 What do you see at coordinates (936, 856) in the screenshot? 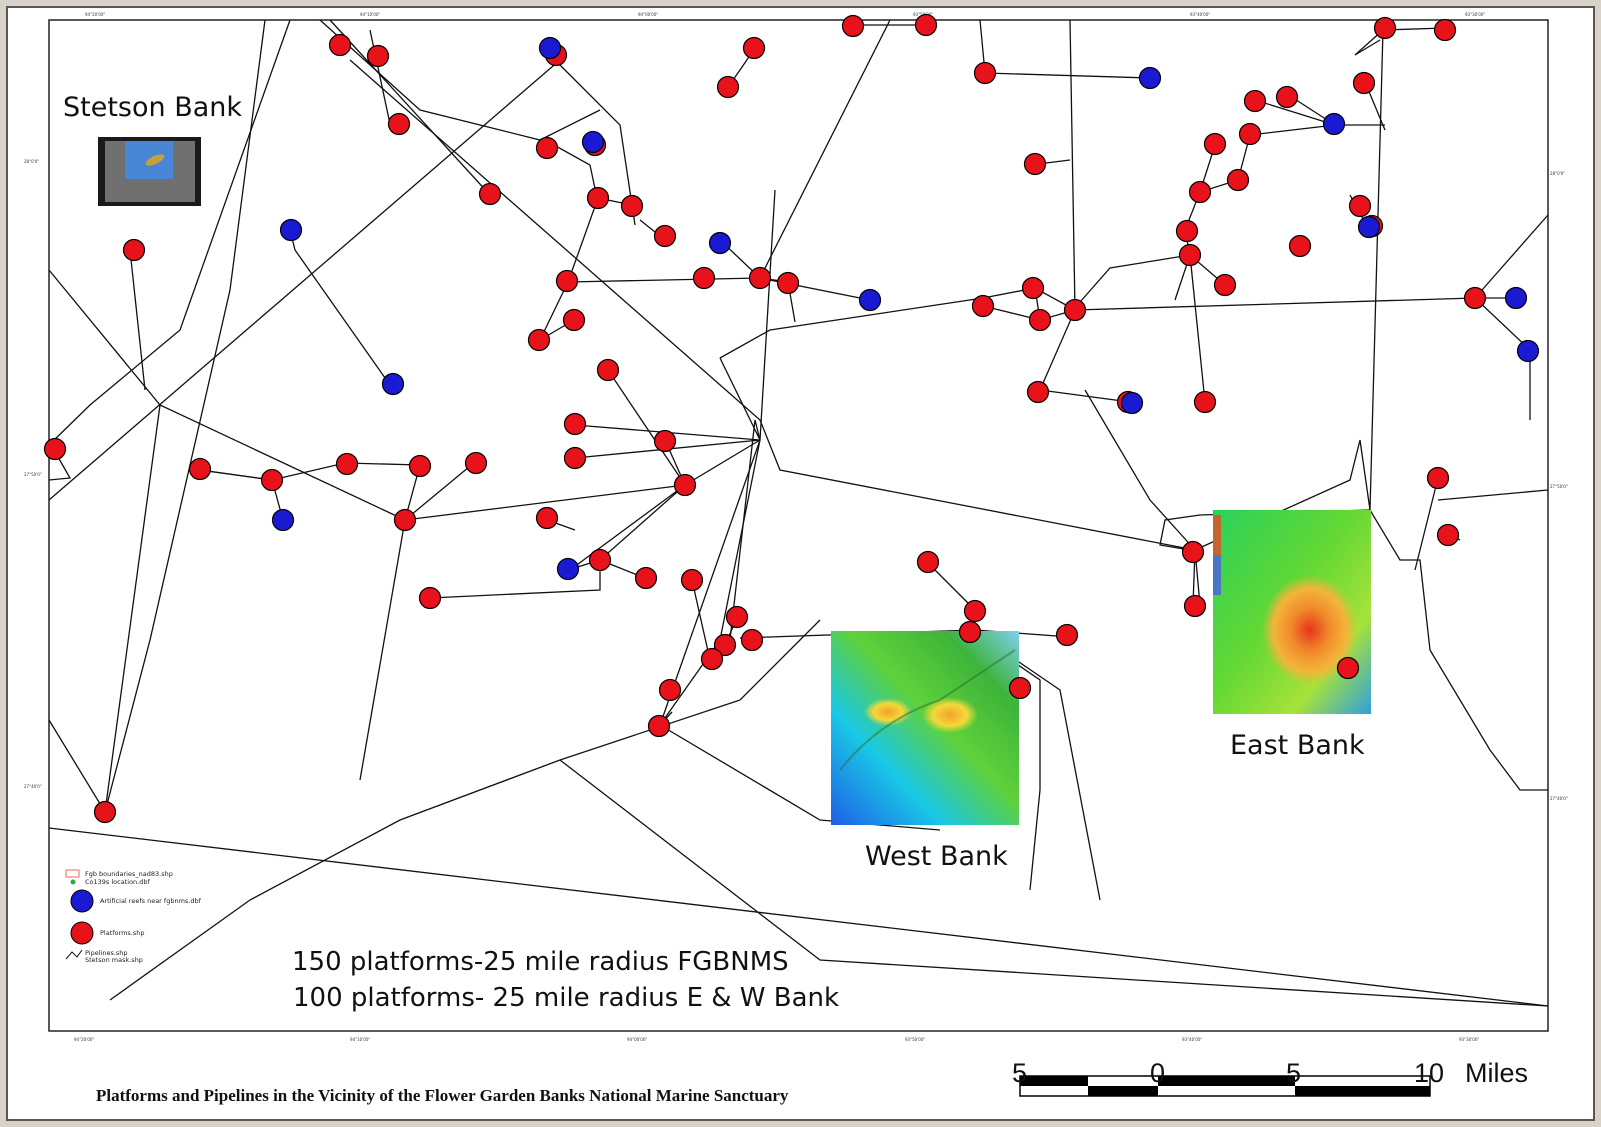
I see `west-bank-label: West Bank` at bounding box center [936, 856].